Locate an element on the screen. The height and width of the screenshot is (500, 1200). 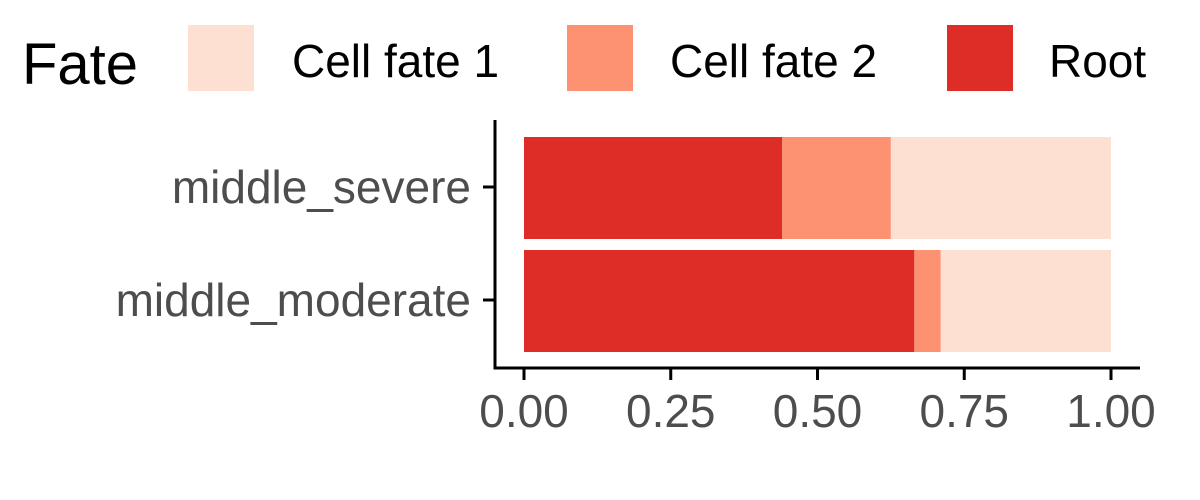
x-tick-label: 0.50 is located at coordinates (818, 411).